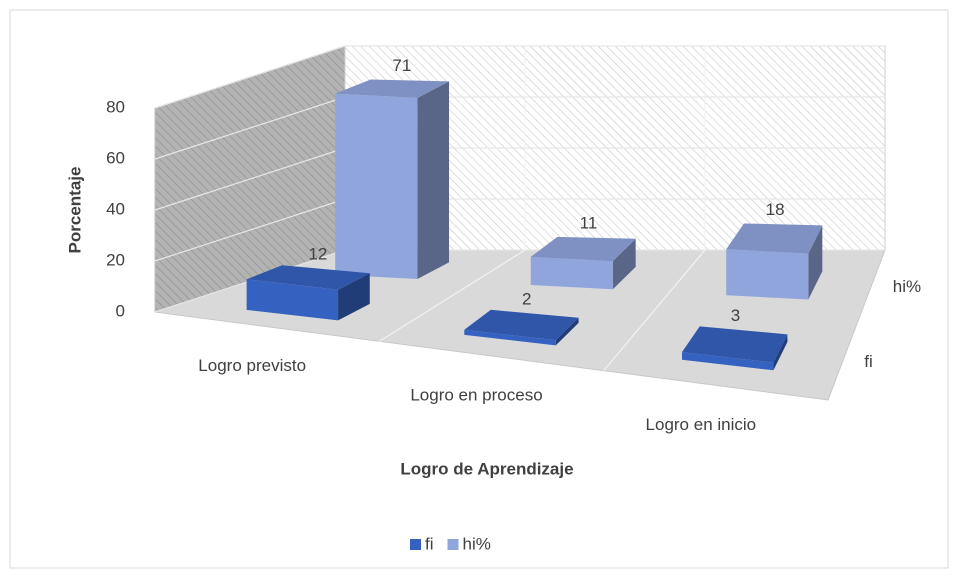 This screenshot has width=959, height=580. Describe the element at coordinates (317, 254) in the screenshot. I see `data-label: 12` at that location.